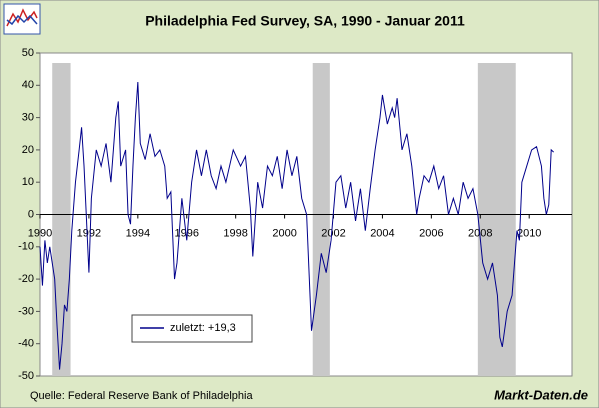  I want to click on x-tick-label: 1998, so click(235, 233).